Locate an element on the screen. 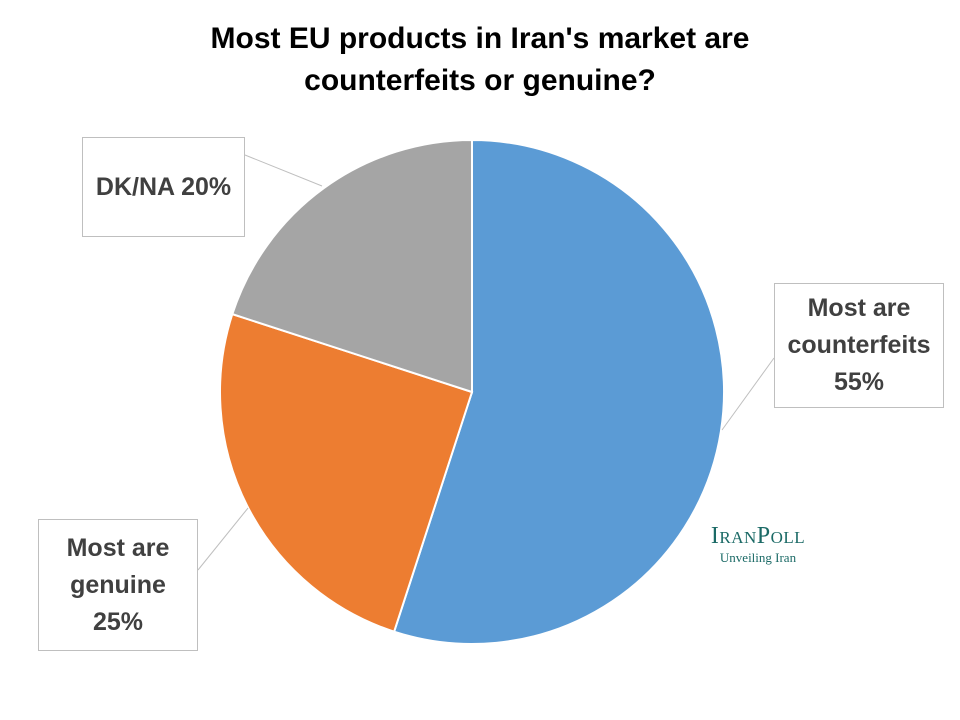 Image resolution: width=960 pixels, height=720 pixels. data-label-line: counterfeits is located at coordinates (859, 345).